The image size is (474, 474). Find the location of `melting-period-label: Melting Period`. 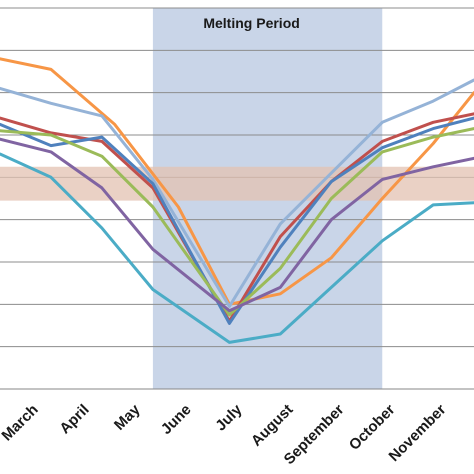

melting-period-label: Melting Period is located at coordinates (251, 23).